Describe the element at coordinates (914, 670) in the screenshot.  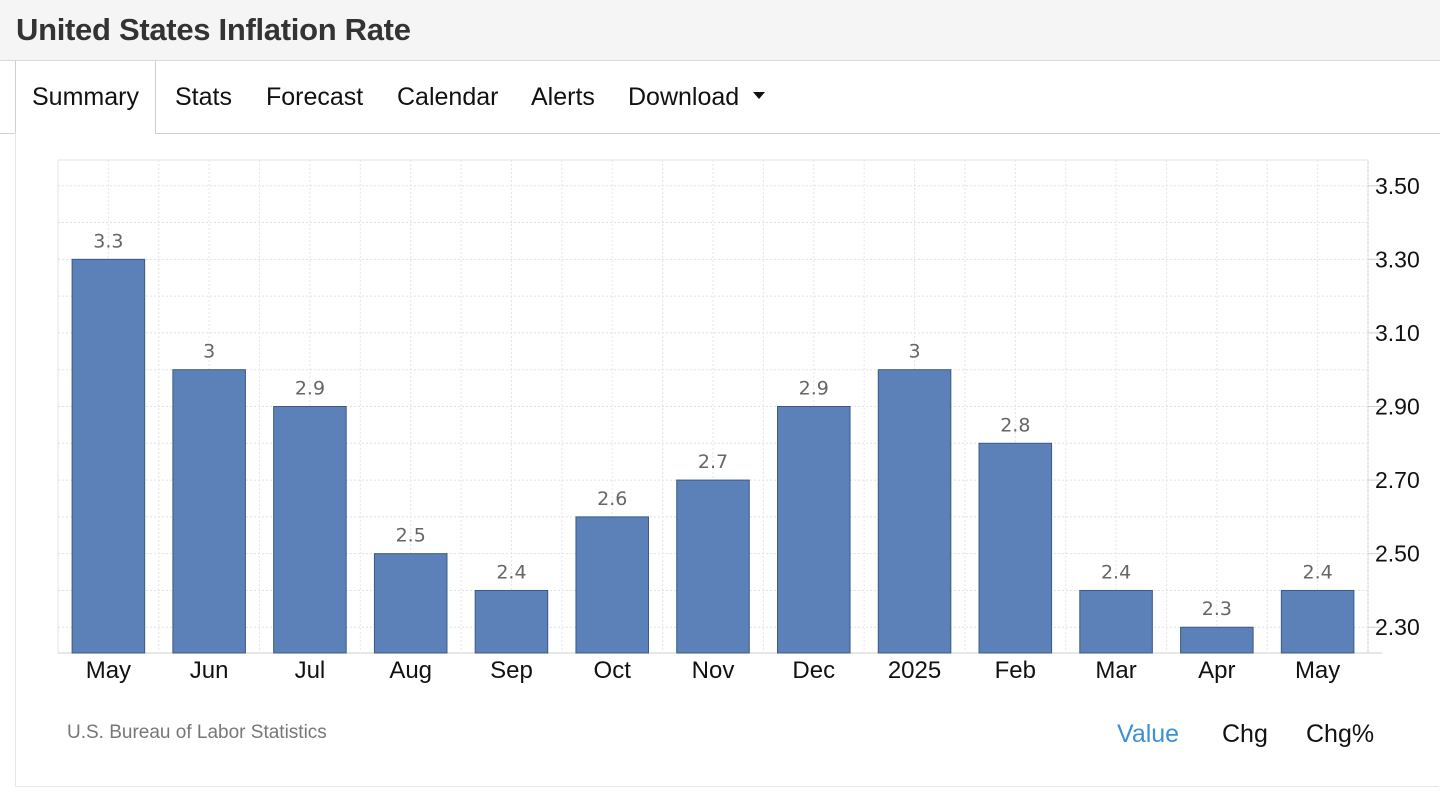
I see `x-tick-label: 2025` at that location.